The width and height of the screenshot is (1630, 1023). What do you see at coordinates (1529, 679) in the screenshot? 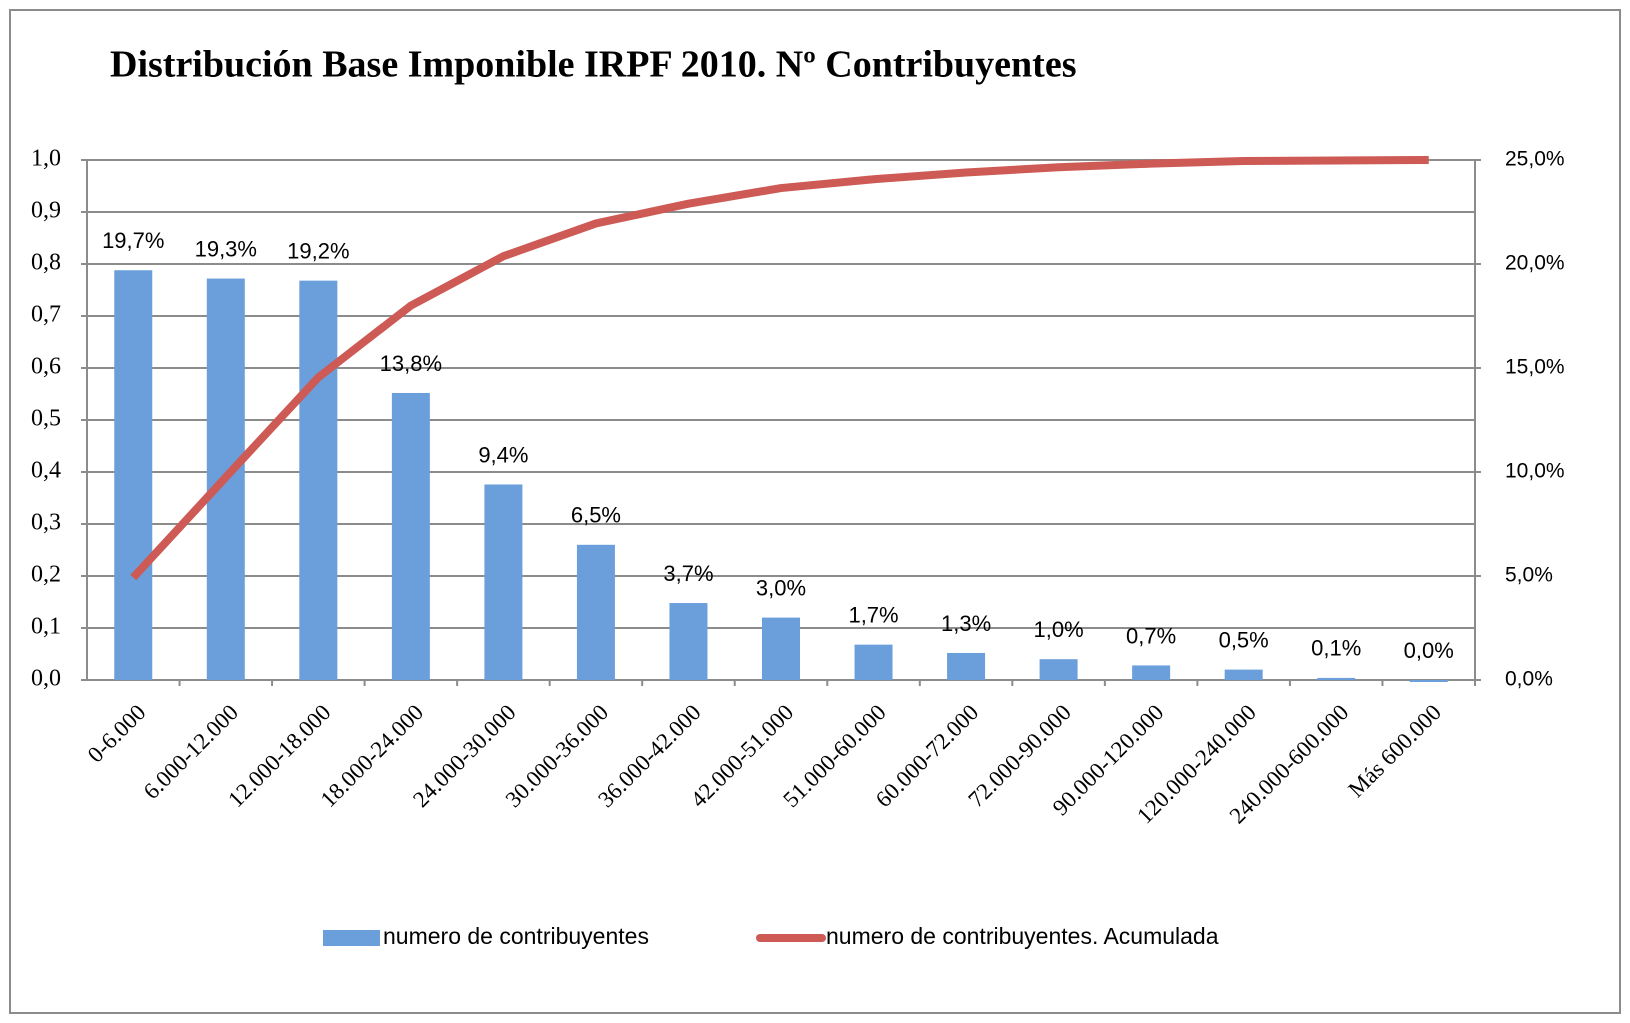
I see `y2-tick-label: 0,0%` at bounding box center [1529, 679].